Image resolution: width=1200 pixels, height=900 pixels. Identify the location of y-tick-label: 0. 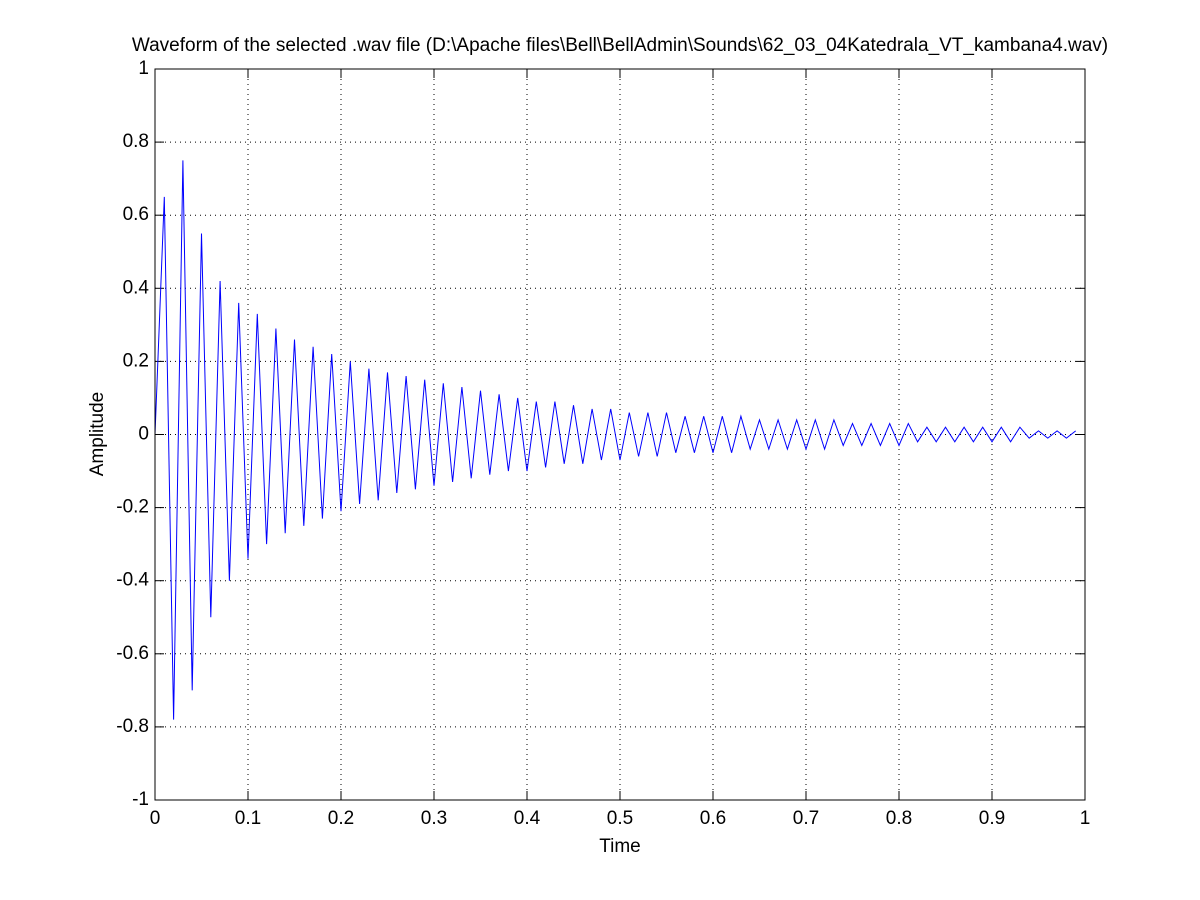
(143, 434).